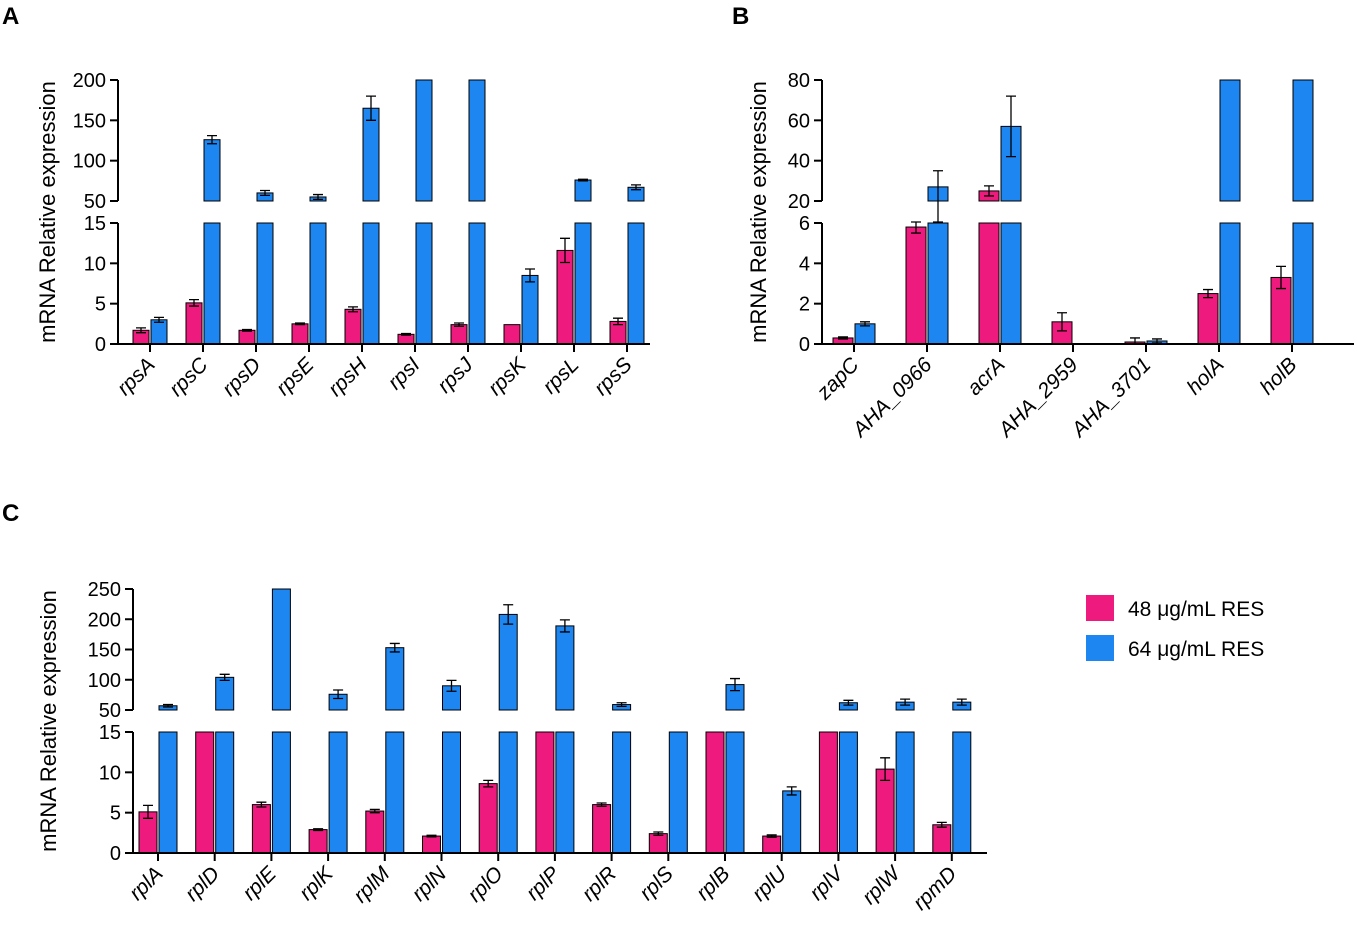 The height and width of the screenshot is (935, 1357). I want to click on bar-a-s1-c4-up, so click(371, 154).